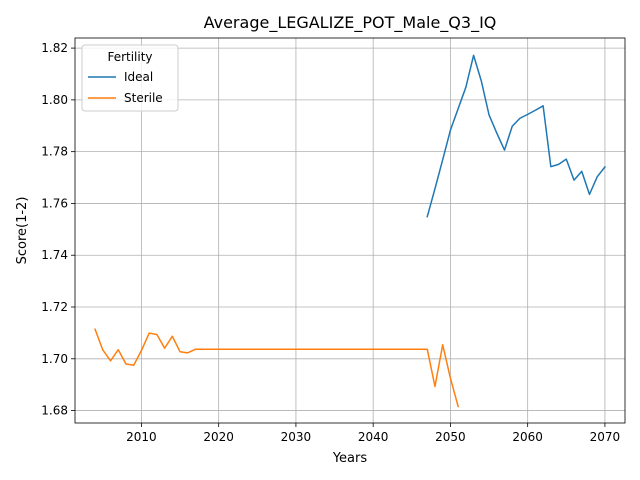 The height and width of the screenshot is (480, 640). Describe the element at coordinates (54, 203) in the screenshot. I see `y-tick-label: 1.76` at that location.